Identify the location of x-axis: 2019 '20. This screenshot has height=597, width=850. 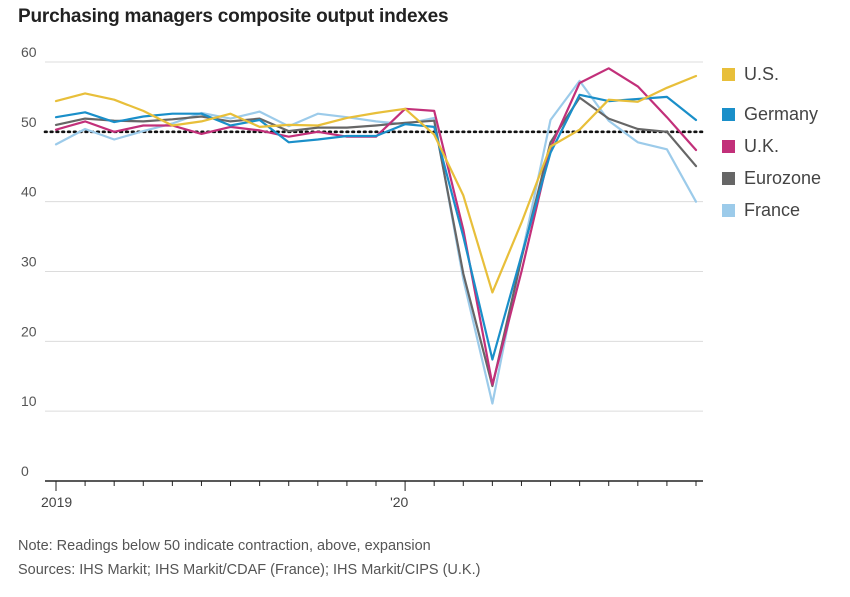
(372, 495).